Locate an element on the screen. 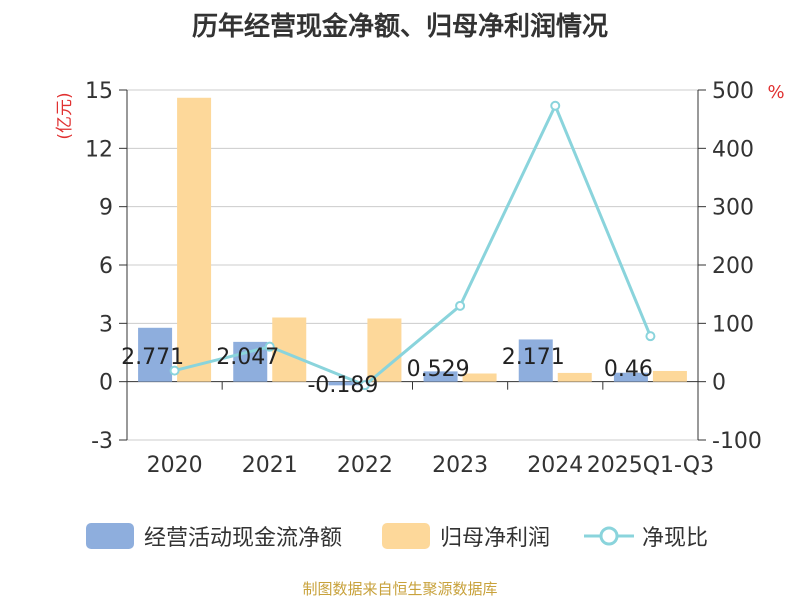  source-note: 制图数据来自恒生聚源数据库 is located at coordinates (400, 589).